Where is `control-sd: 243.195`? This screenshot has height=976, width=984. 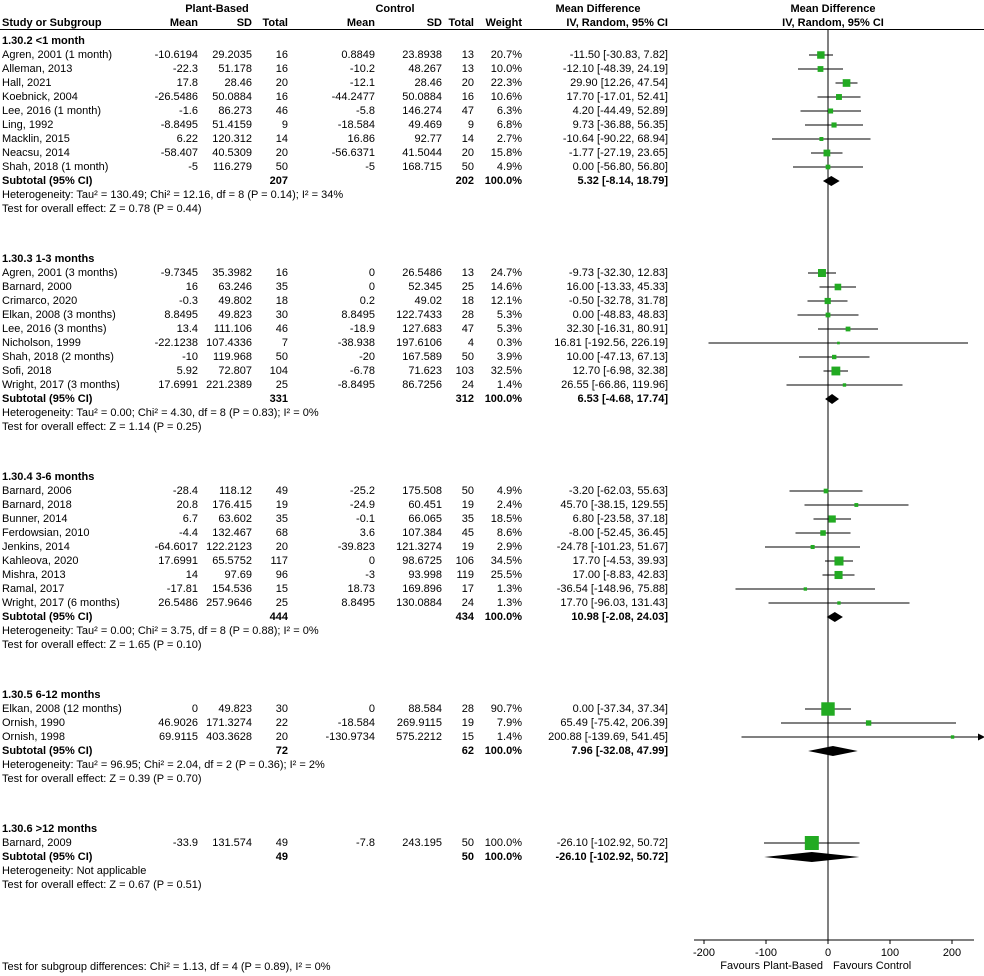
control-sd: 243.195 is located at coordinates (422, 843).